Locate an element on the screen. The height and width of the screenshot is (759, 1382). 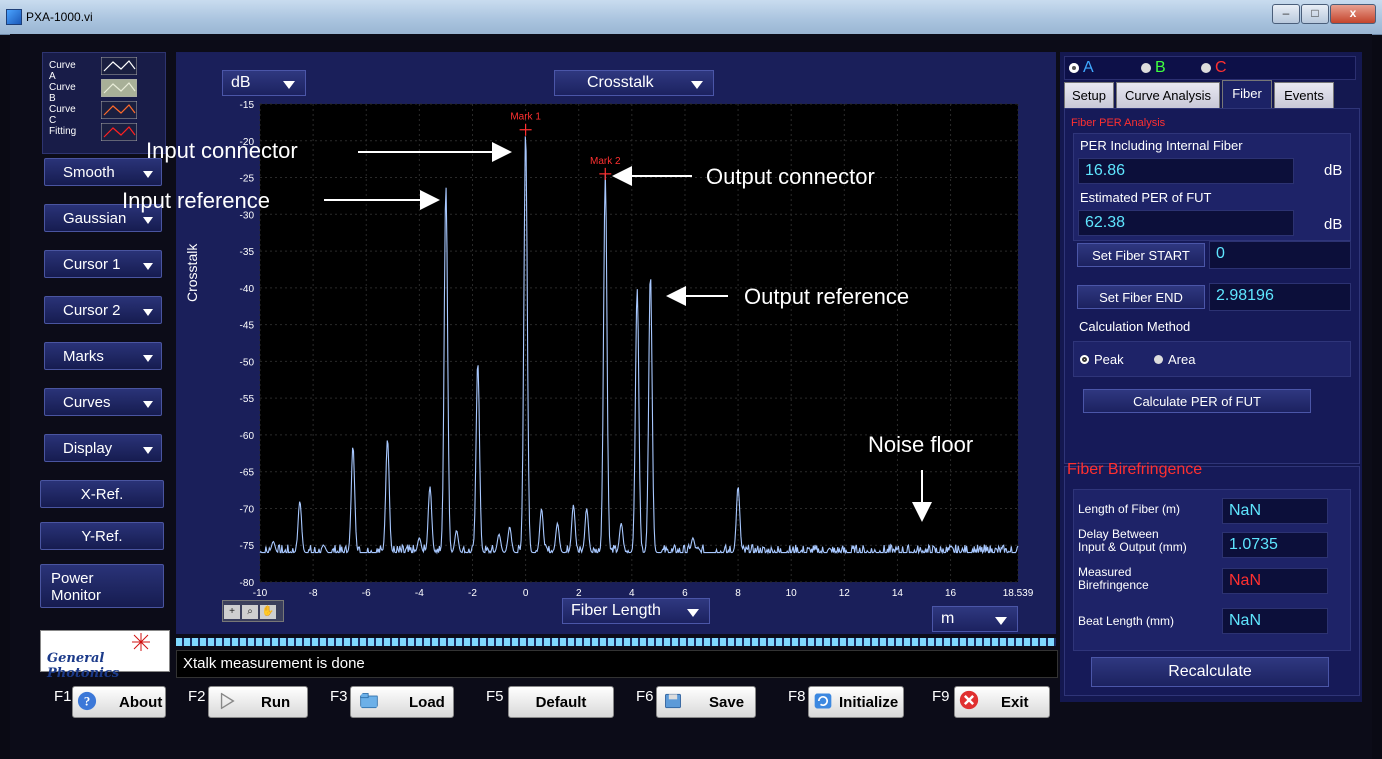
method-peak-radio: Peak is located at coordinates (1102, 359).